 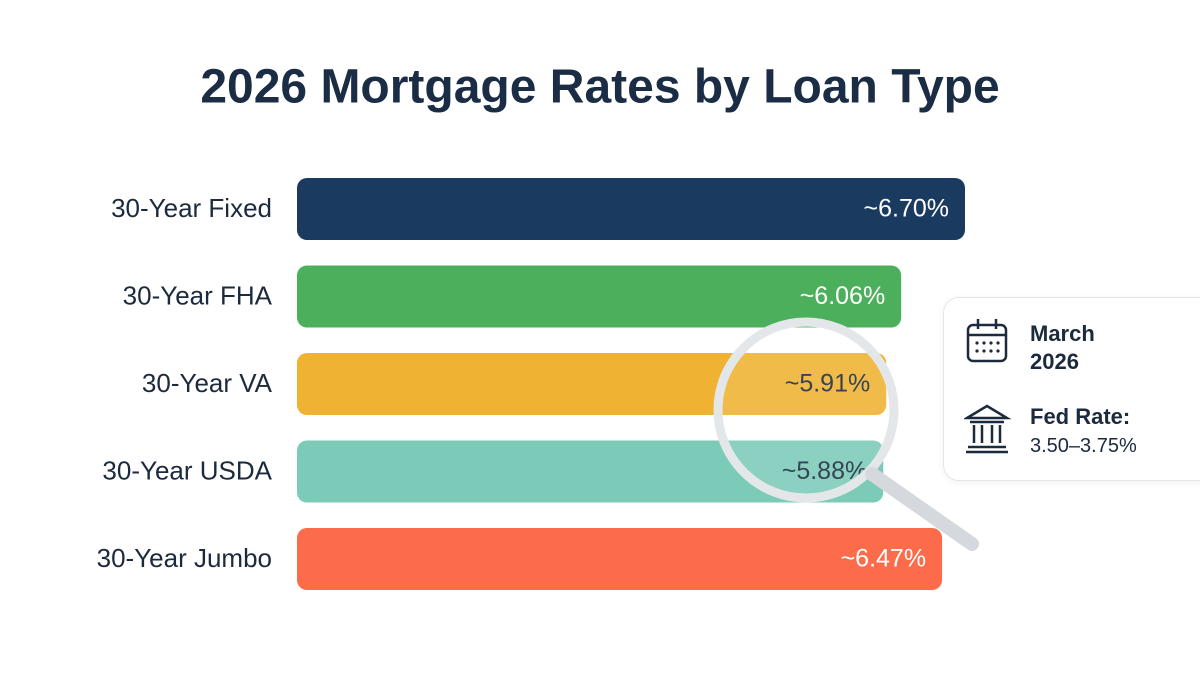 What do you see at coordinates (828, 384) in the screenshot?
I see `value-label: ~5.91%` at bounding box center [828, 384].